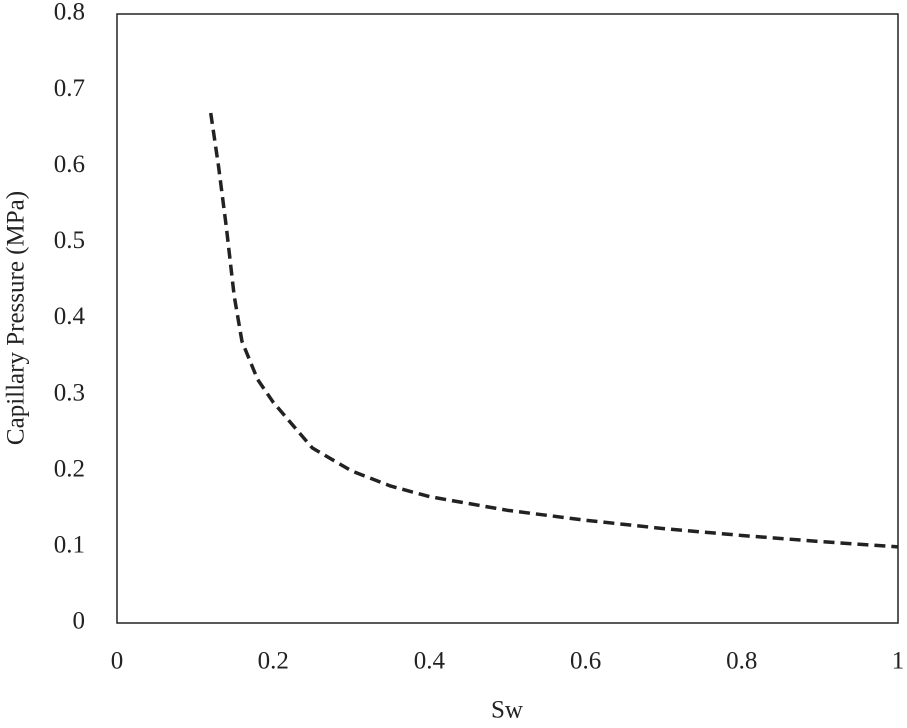 This screenshot has height=728, width=907. I want to click on x-tick-label: 0.8, so click(741, 661).